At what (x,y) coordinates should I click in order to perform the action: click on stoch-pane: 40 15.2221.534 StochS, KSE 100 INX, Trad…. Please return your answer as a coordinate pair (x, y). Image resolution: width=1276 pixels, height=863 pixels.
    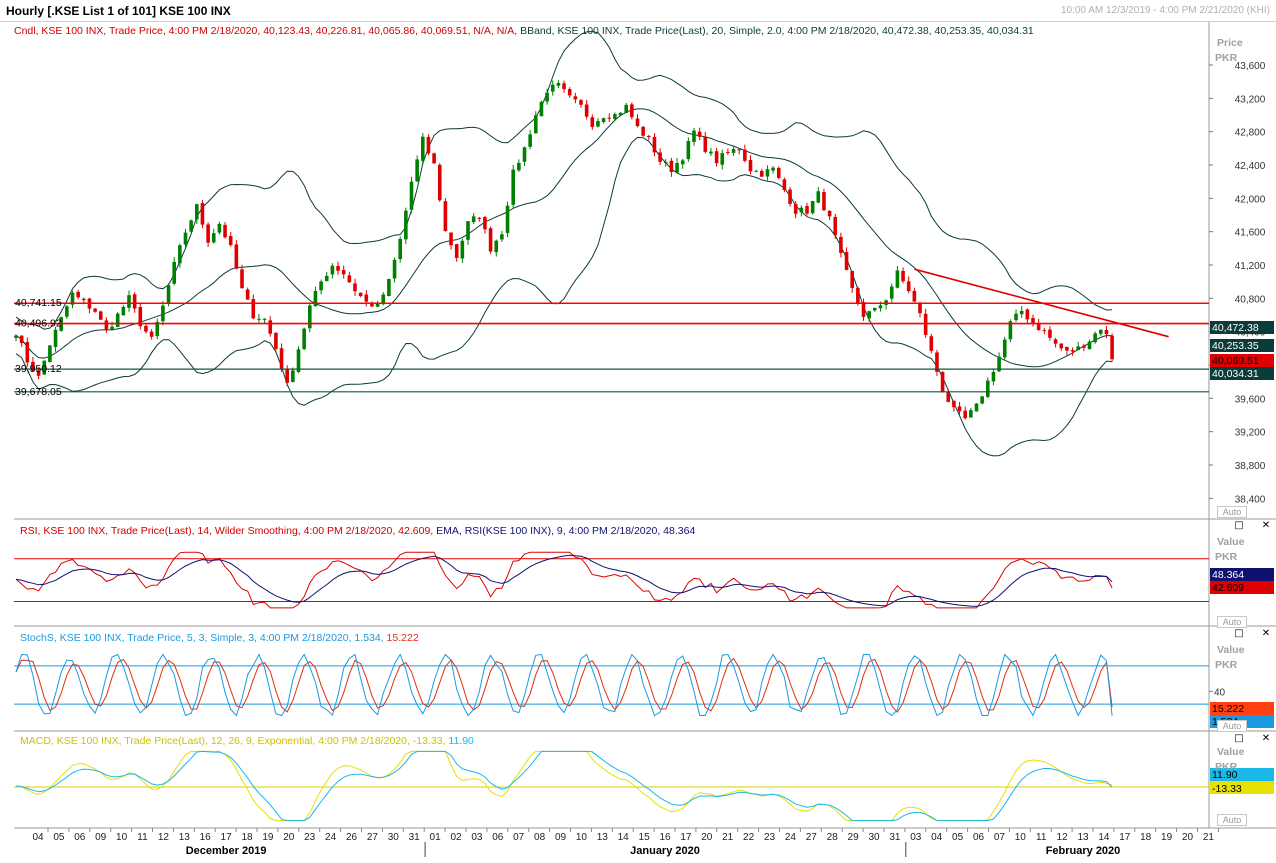
    Looking at the image, I should click on (644, 680).